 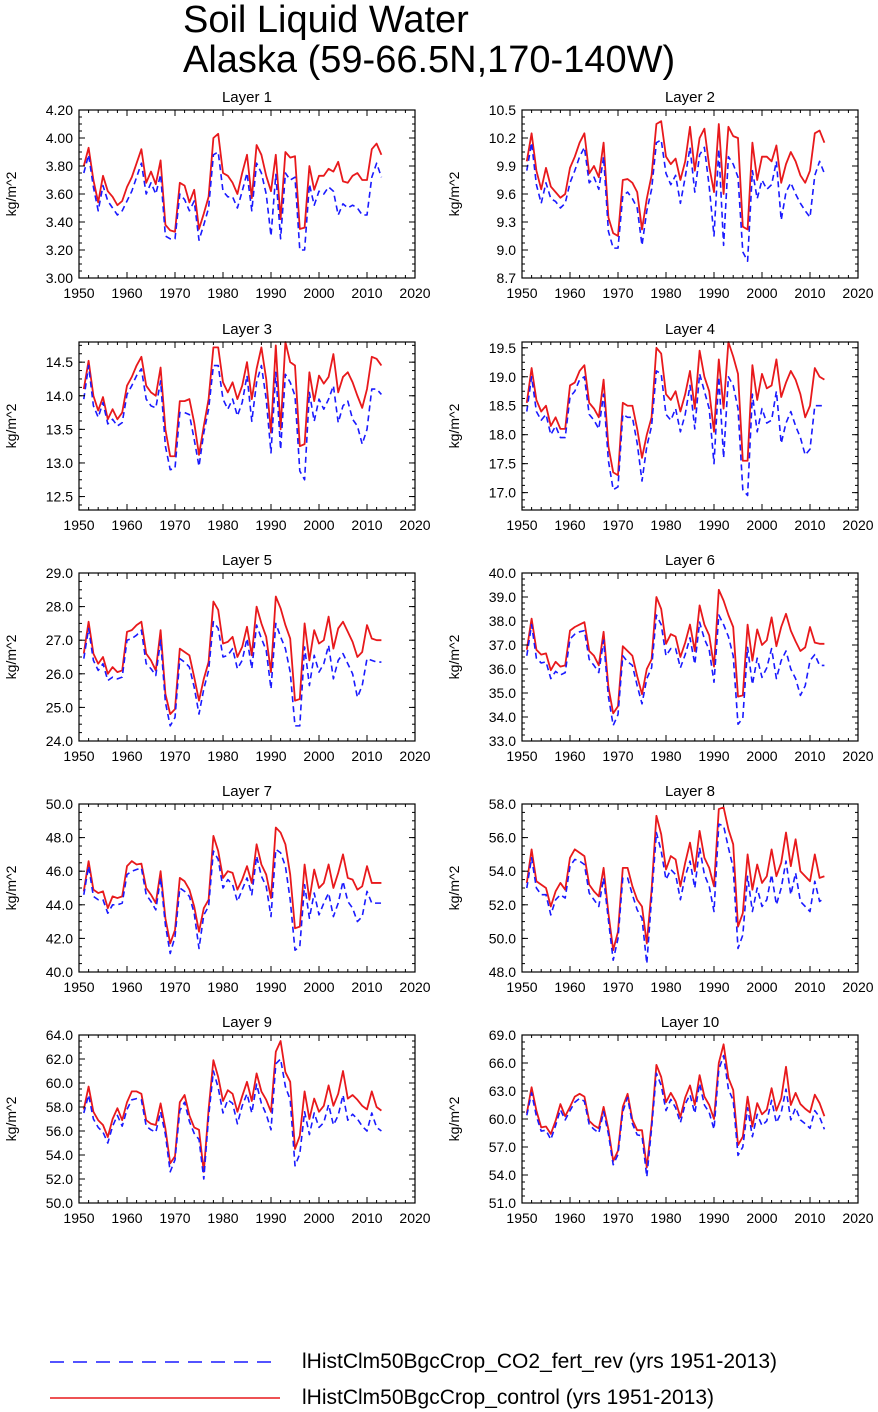 I want to click on y-tick-label: 50.0, so click(x=502, y=938).